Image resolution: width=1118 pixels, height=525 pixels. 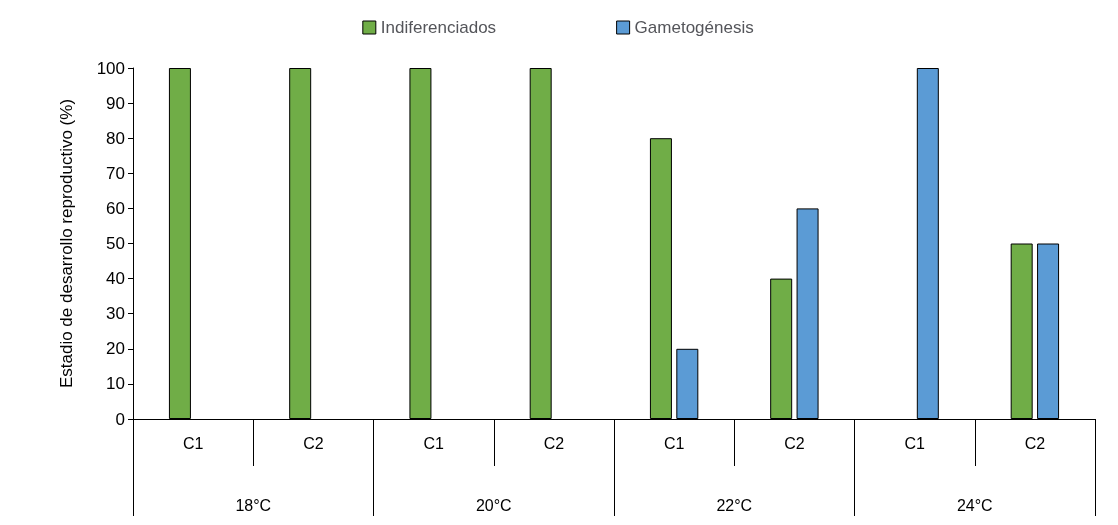 I want to click on y-tick-label: 60, so click(x=115, y=208).